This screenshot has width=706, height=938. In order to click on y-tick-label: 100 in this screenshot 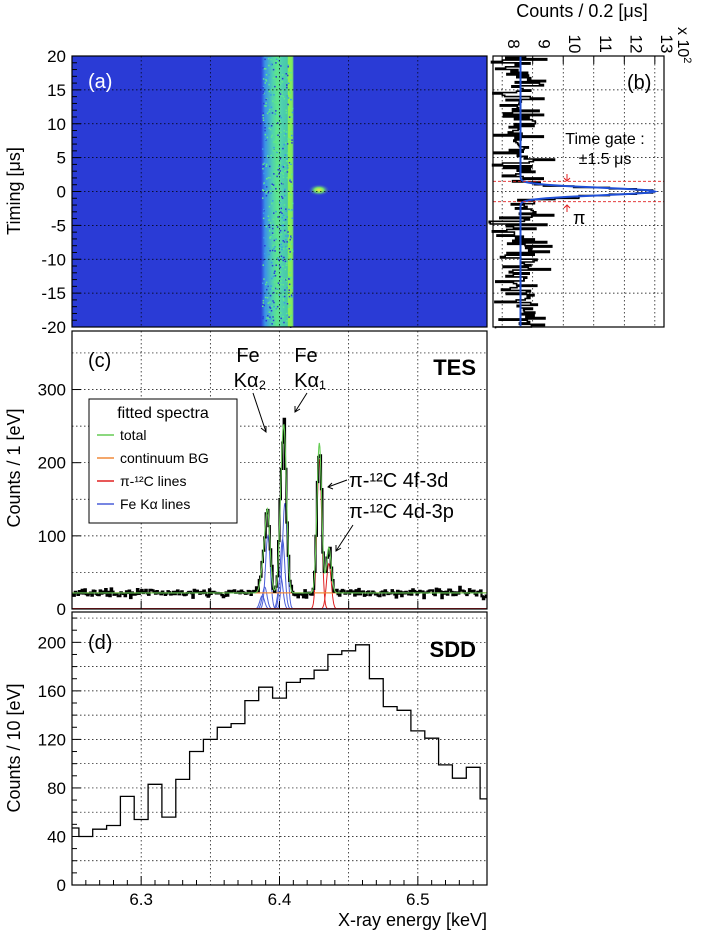, I will do `click(52, 536)`.